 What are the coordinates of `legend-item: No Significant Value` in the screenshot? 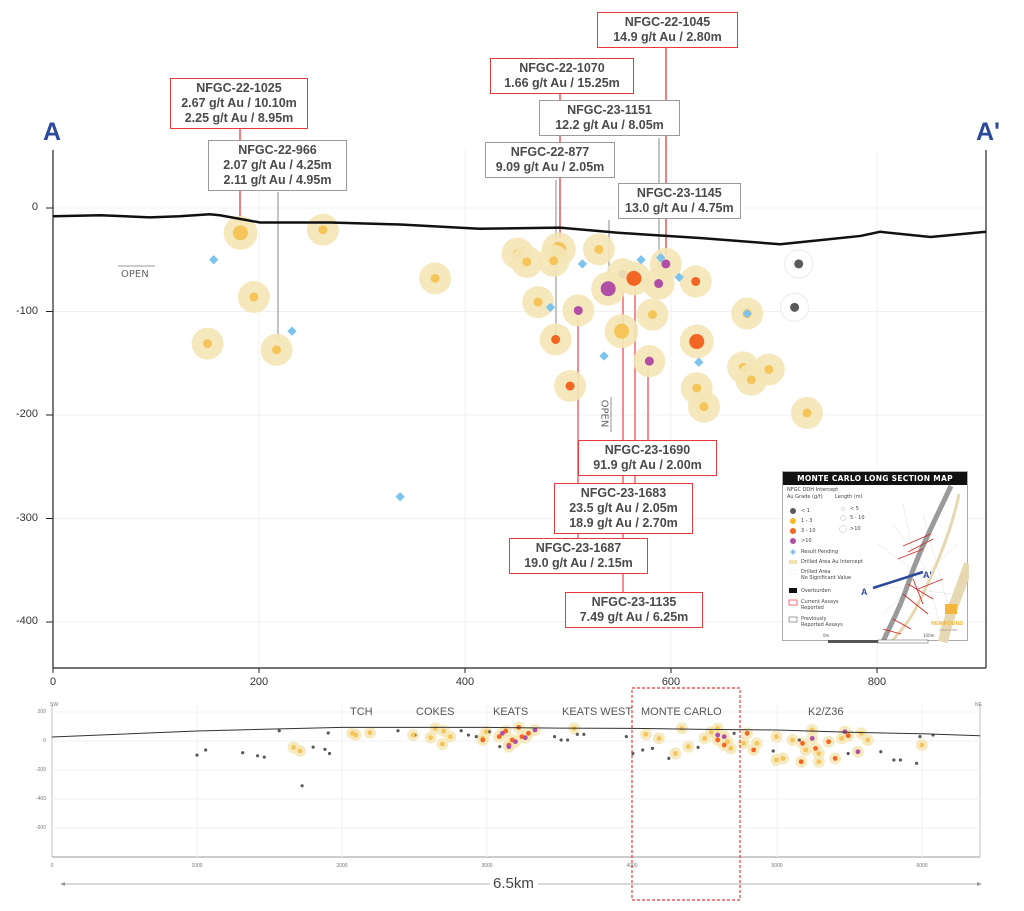 It's located at (826, 578).